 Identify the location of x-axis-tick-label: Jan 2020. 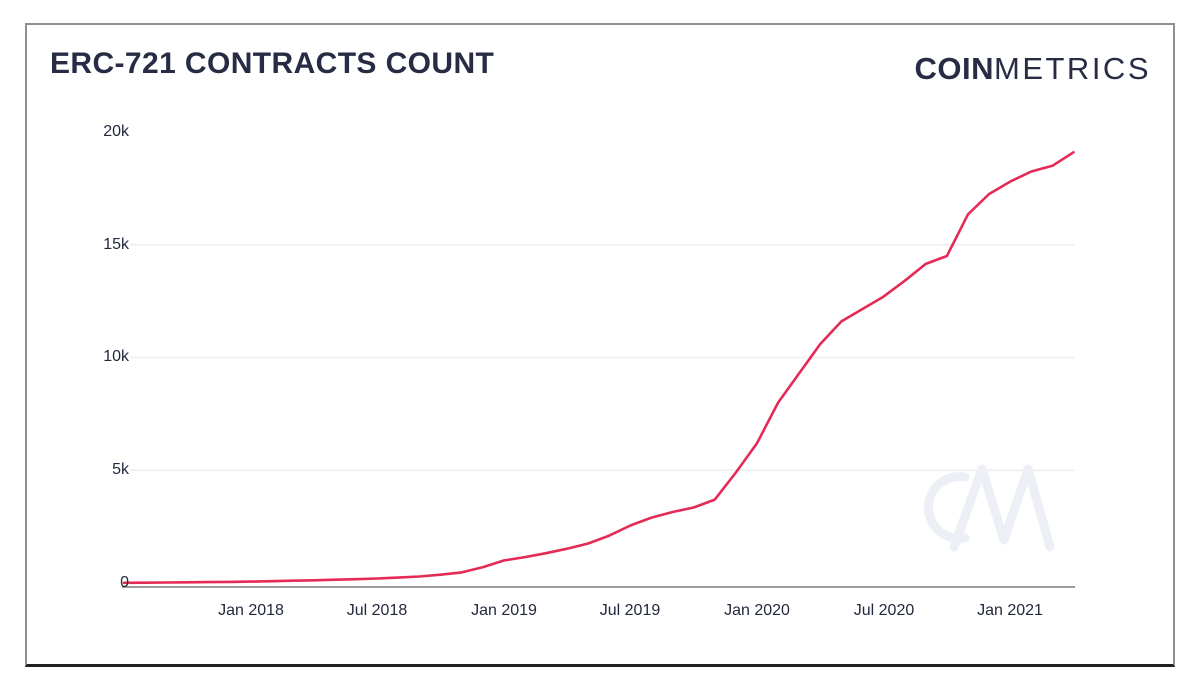
(757, 610).